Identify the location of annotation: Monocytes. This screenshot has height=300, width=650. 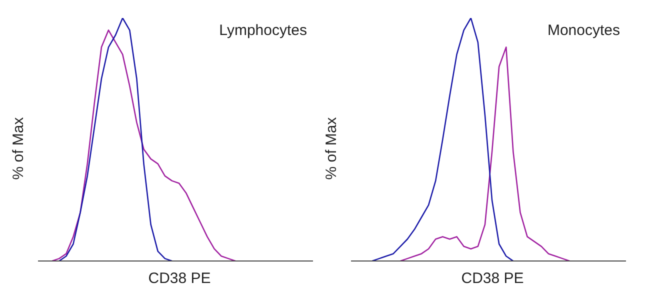
(583, 30).